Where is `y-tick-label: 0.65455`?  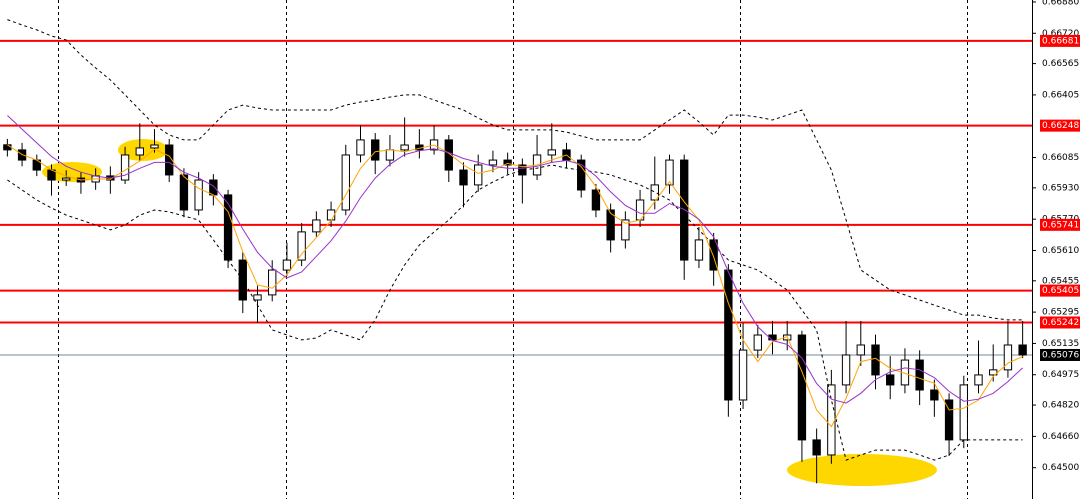 y-tick-label: 0.65455 is located at coordinates (1060, 281).